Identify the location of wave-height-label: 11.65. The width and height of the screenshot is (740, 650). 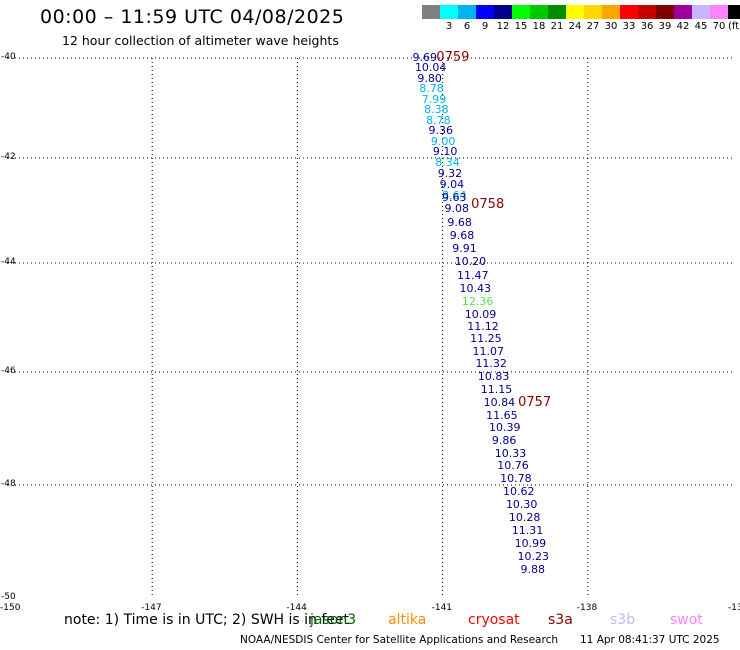
(502, 415).